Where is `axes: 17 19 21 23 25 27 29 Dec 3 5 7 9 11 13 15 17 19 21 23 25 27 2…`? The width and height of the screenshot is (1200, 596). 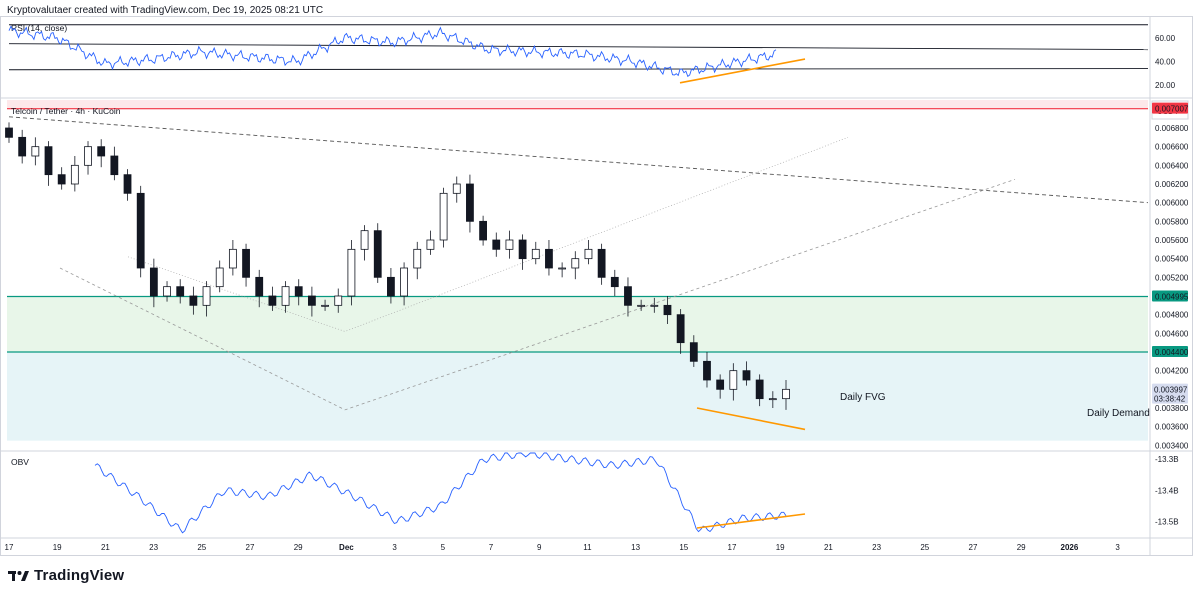
axes: 17 19 21 23 25 27 29 Dec 3 5 7 9 11 13 15 17 19 21 23 25 27 2… is located at coordinates (563, 547).